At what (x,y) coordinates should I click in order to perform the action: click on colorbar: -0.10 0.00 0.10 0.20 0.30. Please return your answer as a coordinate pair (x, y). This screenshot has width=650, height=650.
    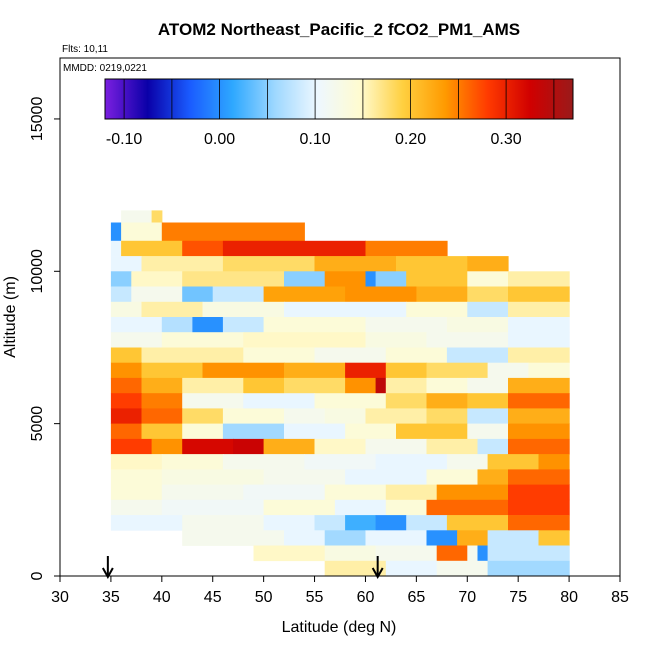
    Looking at the image, I should click on (339, 113).